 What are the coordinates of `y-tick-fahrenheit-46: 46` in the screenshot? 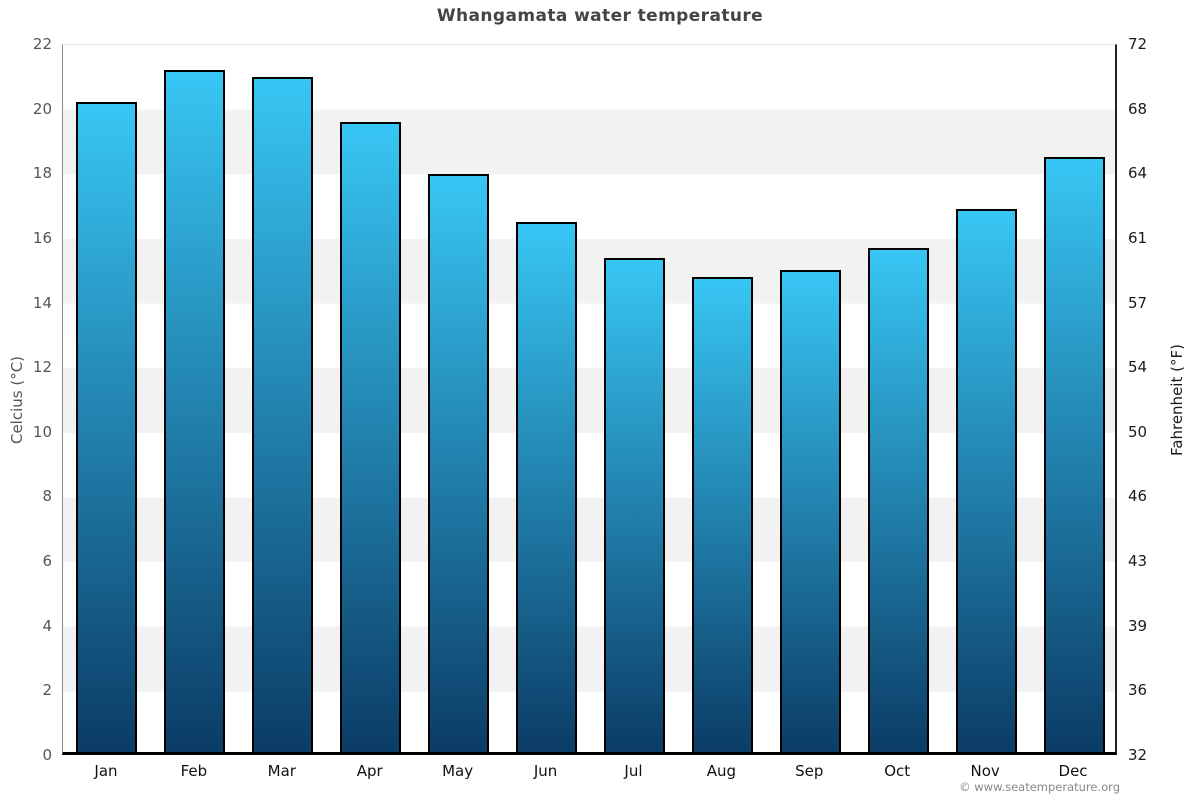 It's located at (1138, 496).